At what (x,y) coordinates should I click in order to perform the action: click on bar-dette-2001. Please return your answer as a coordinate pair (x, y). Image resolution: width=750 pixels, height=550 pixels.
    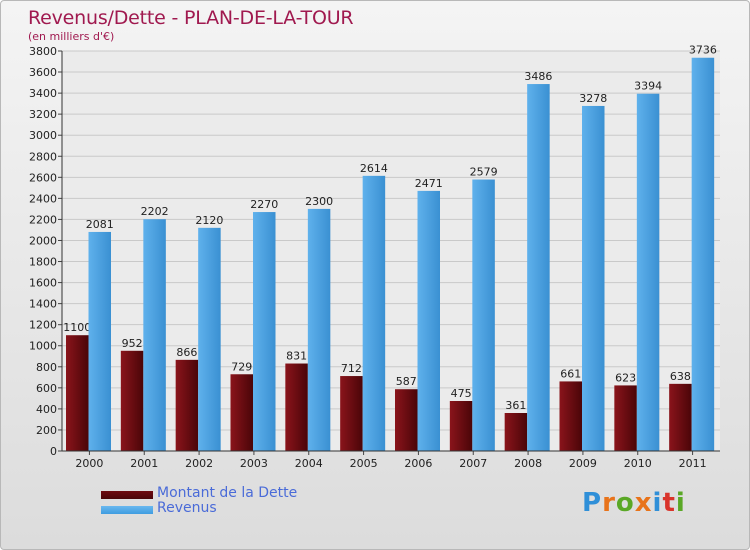
    Looking at the image, I should click on (132, 400).